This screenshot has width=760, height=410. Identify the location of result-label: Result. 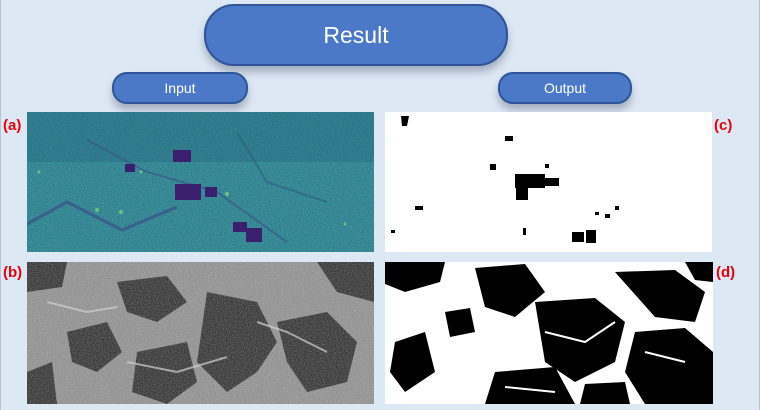
(356, 34).